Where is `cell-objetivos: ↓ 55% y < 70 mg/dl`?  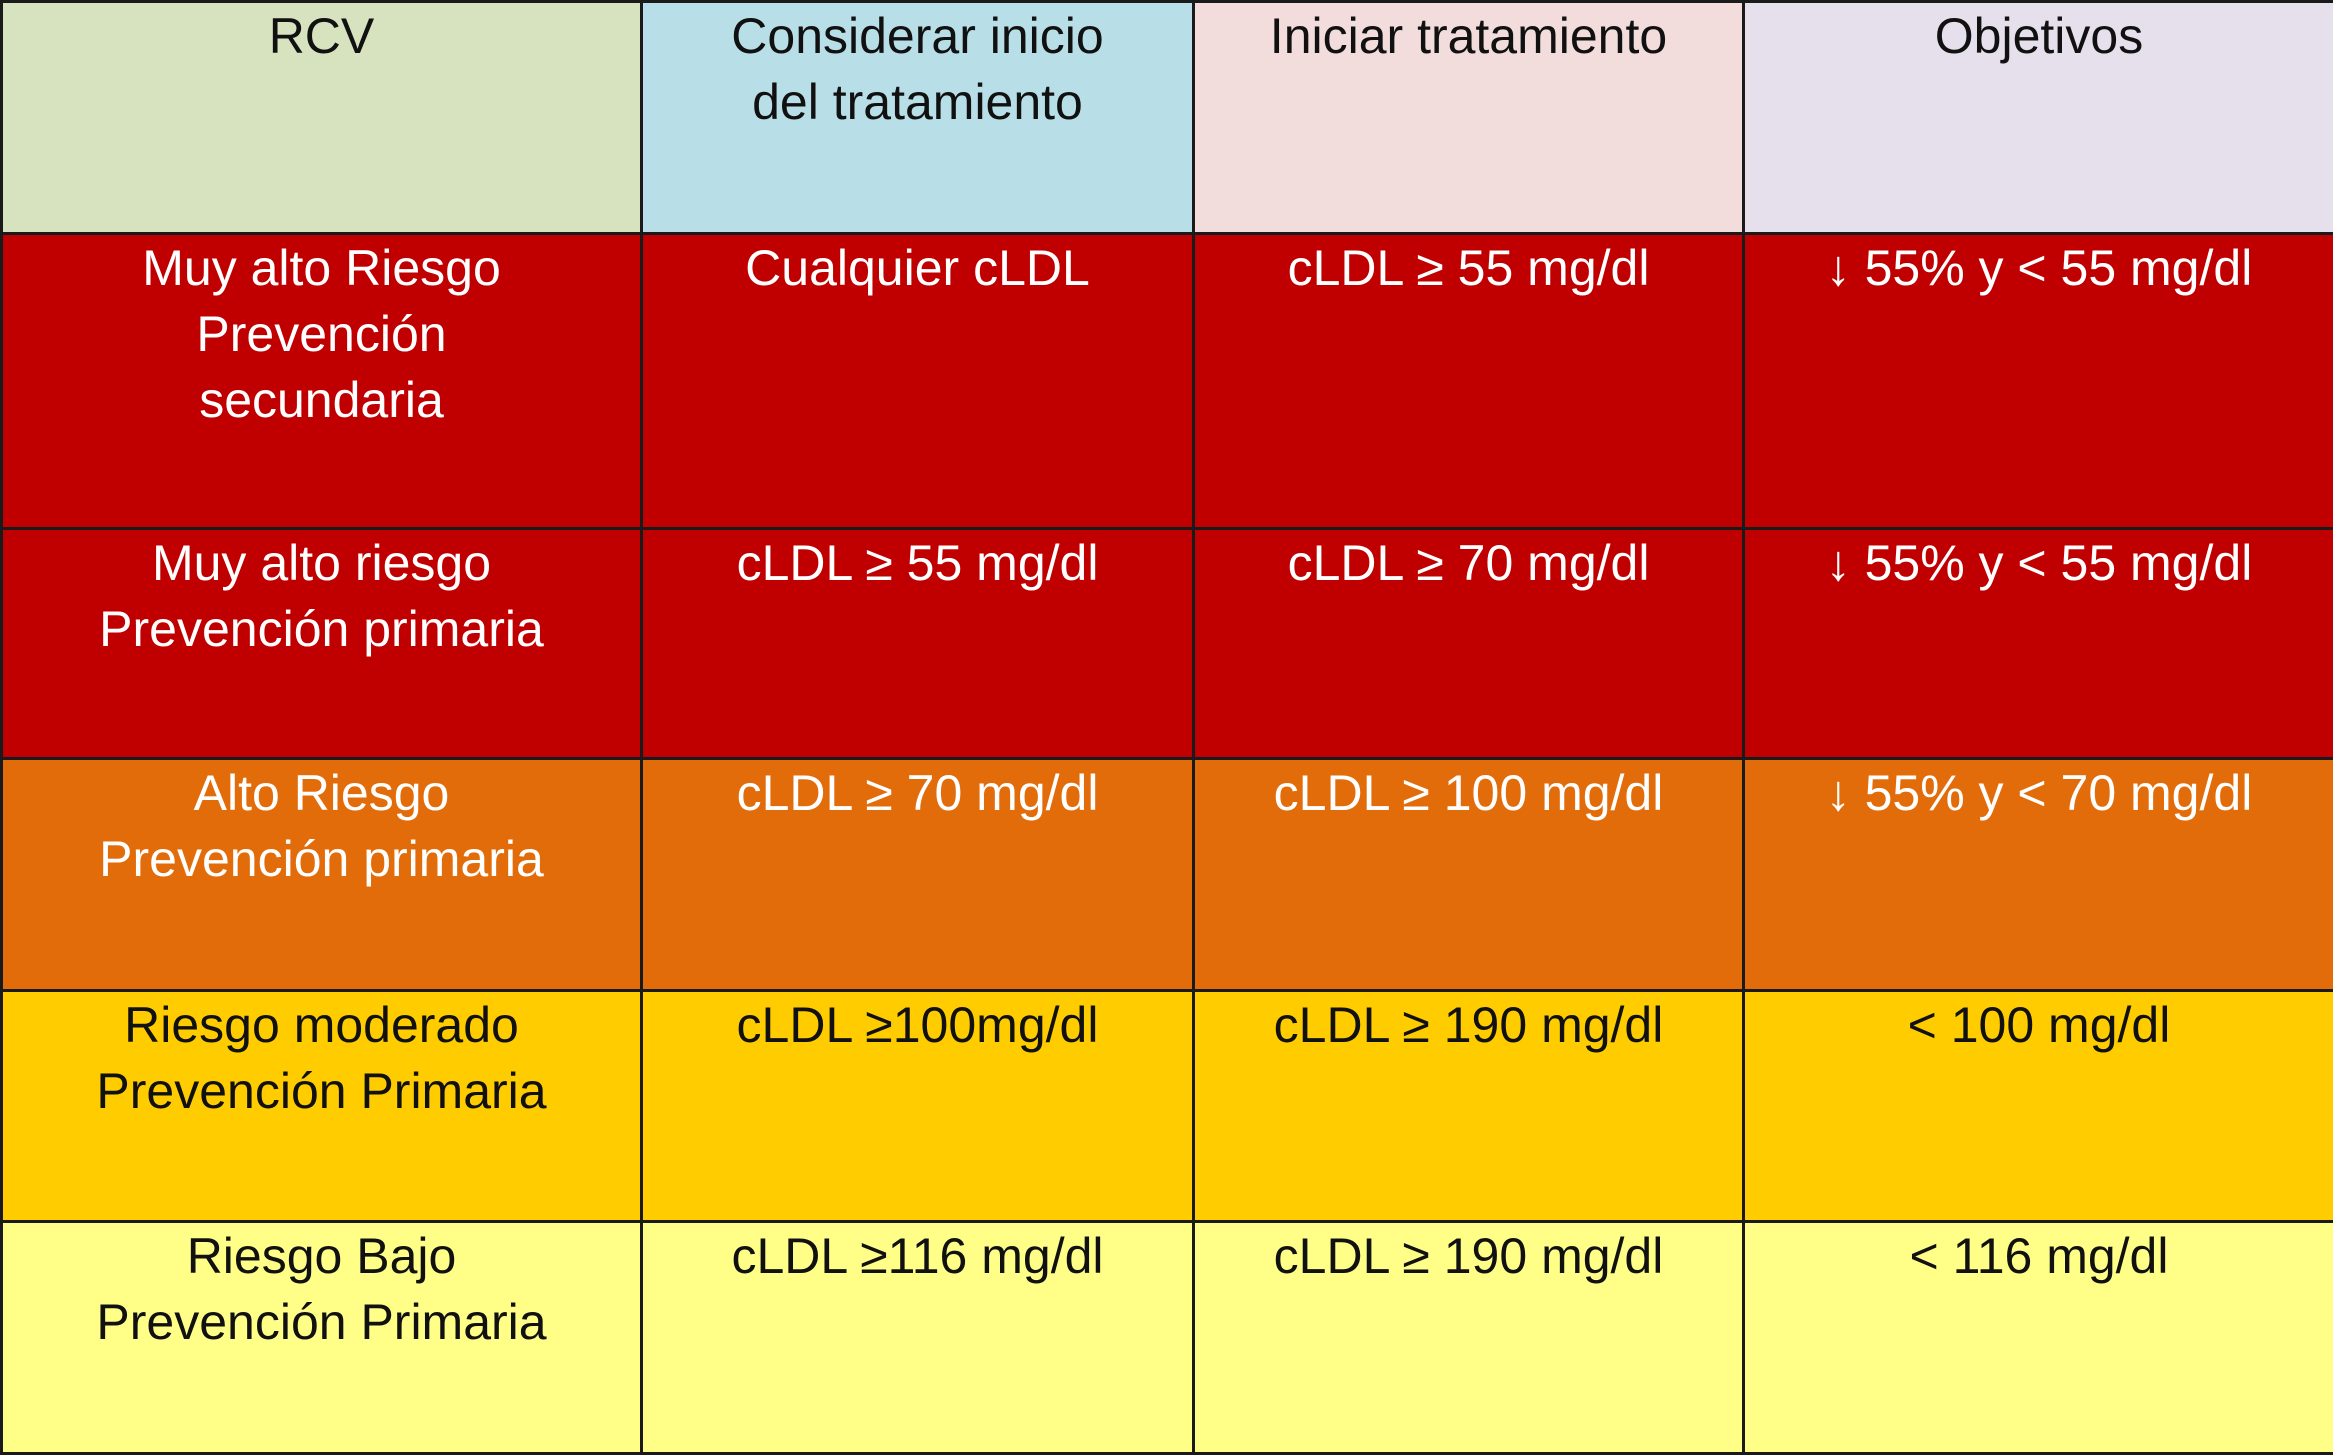 cell-objetivos: ↓ 55% y < 70 mg/dl is located at coordinates (2038, 875).